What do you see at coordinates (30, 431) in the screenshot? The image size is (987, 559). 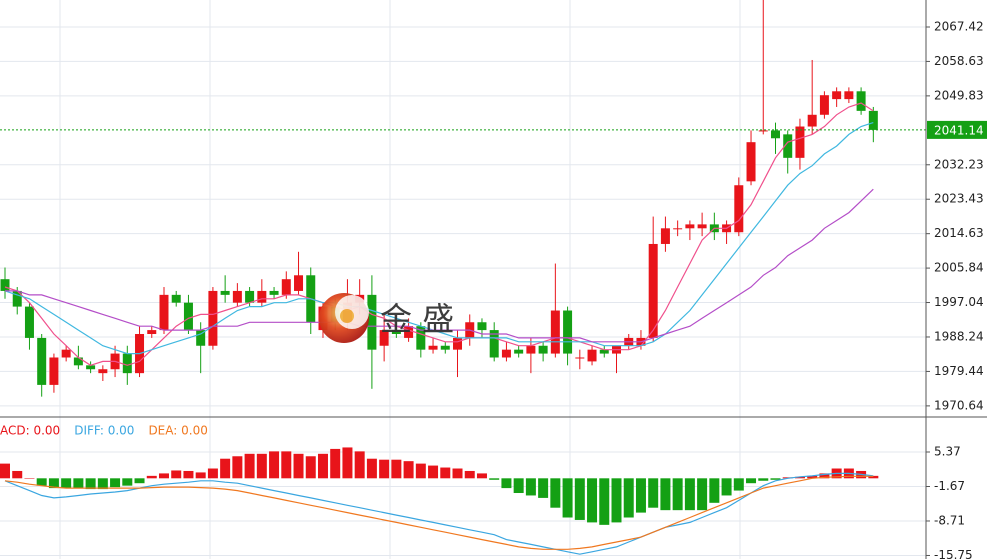 I see `macd-legend: ACD: 0.00` at bounding box center [30, 431].